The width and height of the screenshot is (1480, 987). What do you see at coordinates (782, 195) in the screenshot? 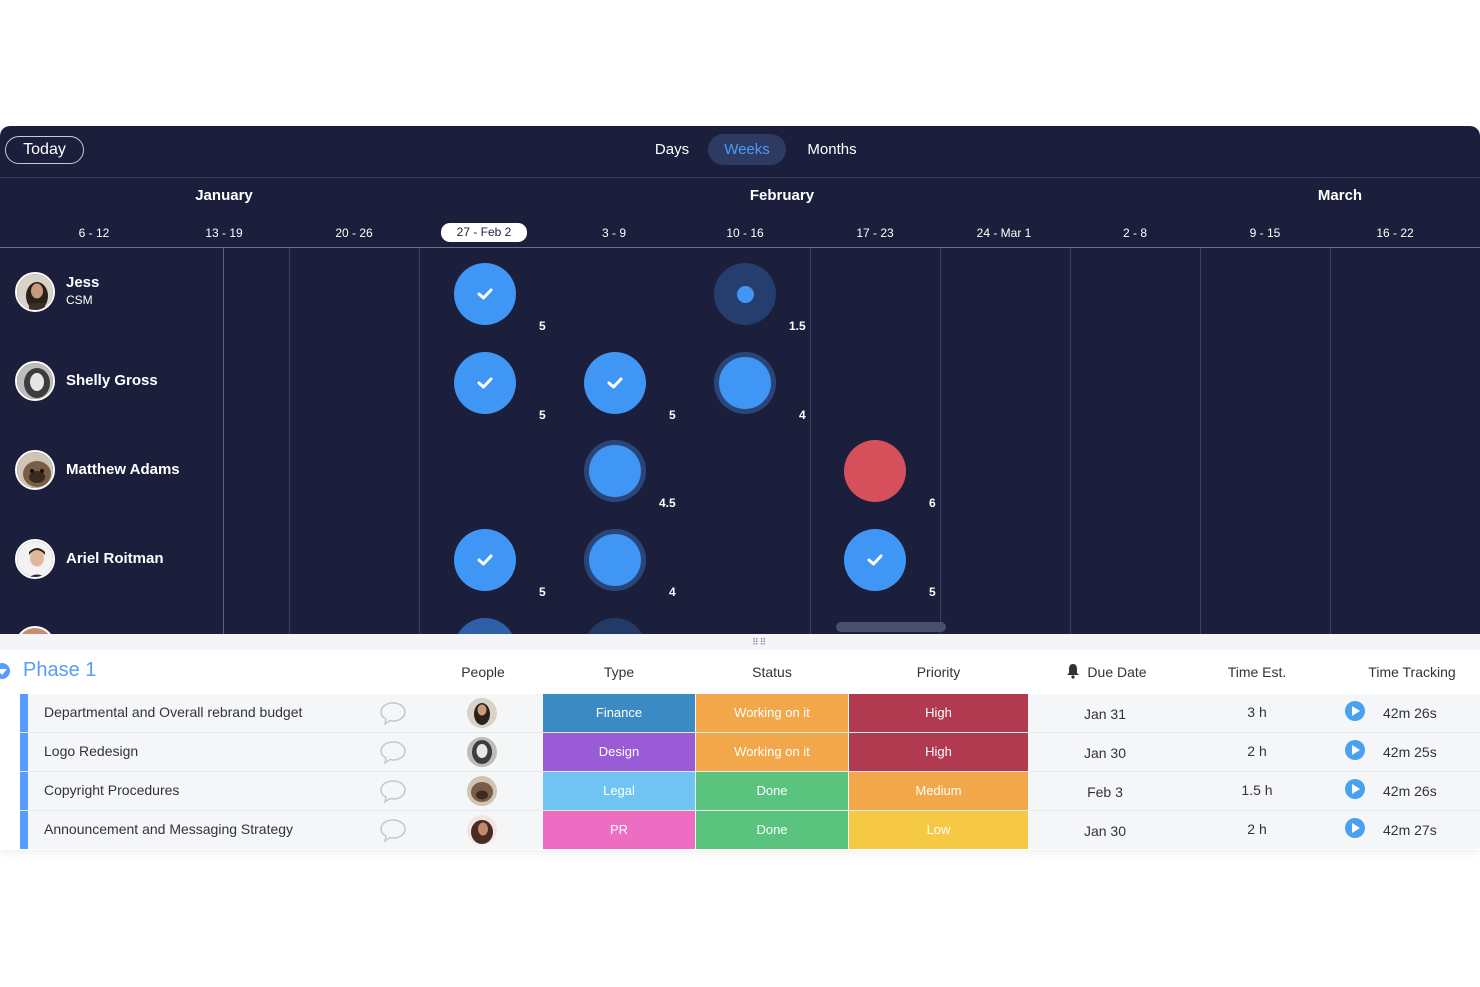
I see `month-february: February` at bounding box center [782, 195].